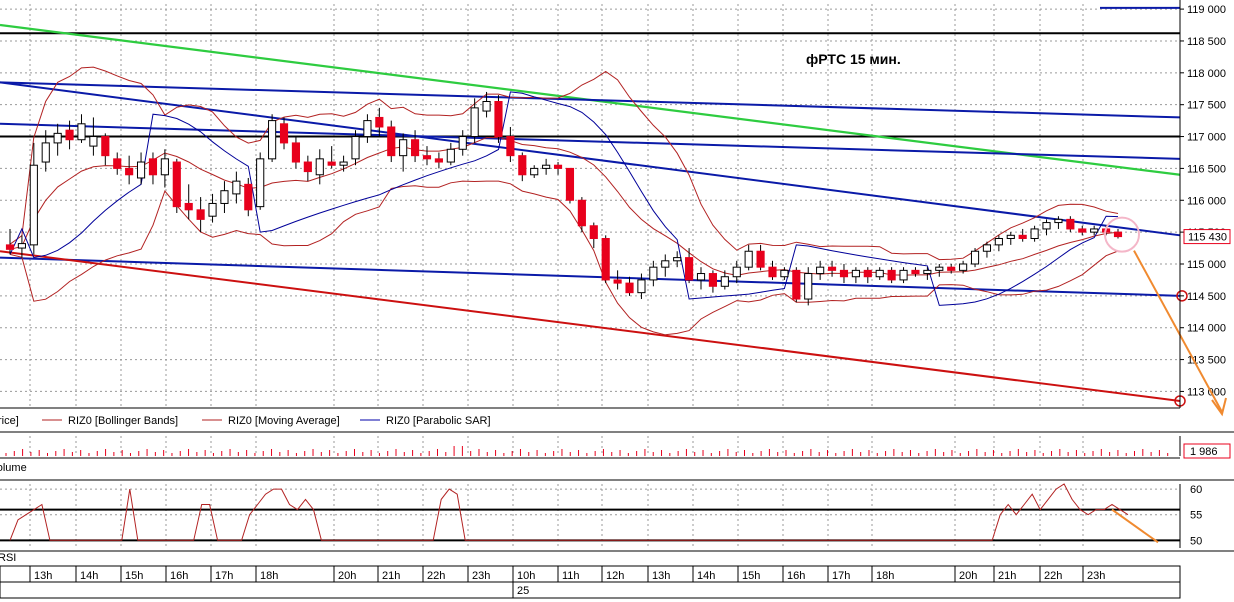 The image size is (1234, 602). I want to click on legend-bollinger-label: RIZ0 [Bollinger Bands], so click(123, 421).